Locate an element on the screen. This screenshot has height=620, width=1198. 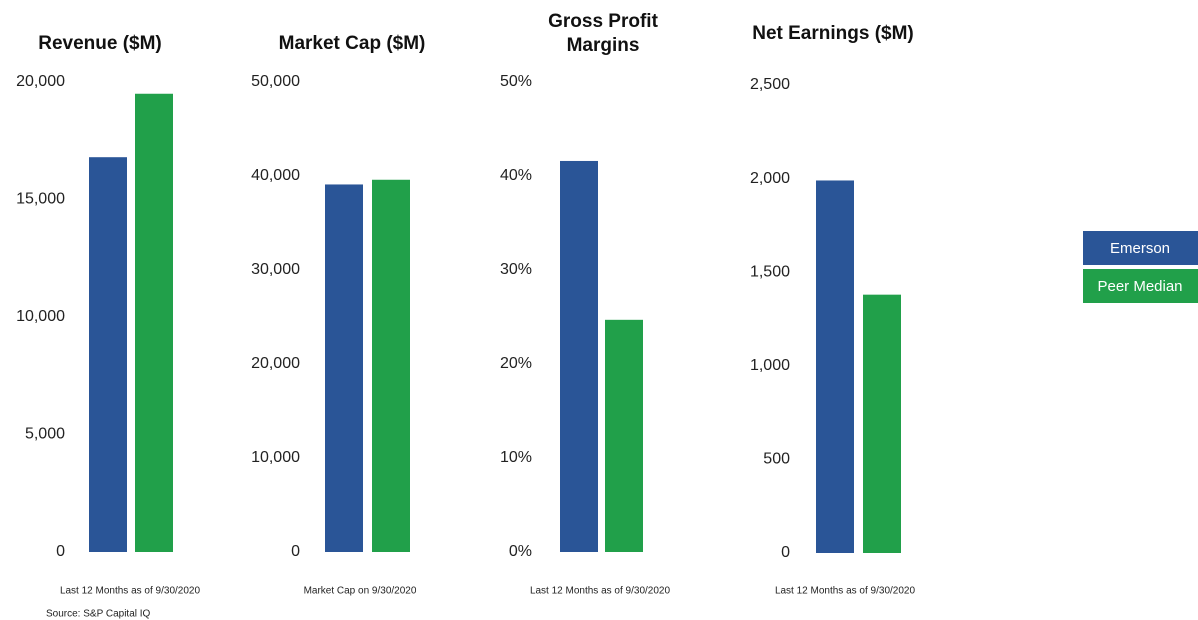
y-tick-label: 2,500 is located at coordinates (770, 84).